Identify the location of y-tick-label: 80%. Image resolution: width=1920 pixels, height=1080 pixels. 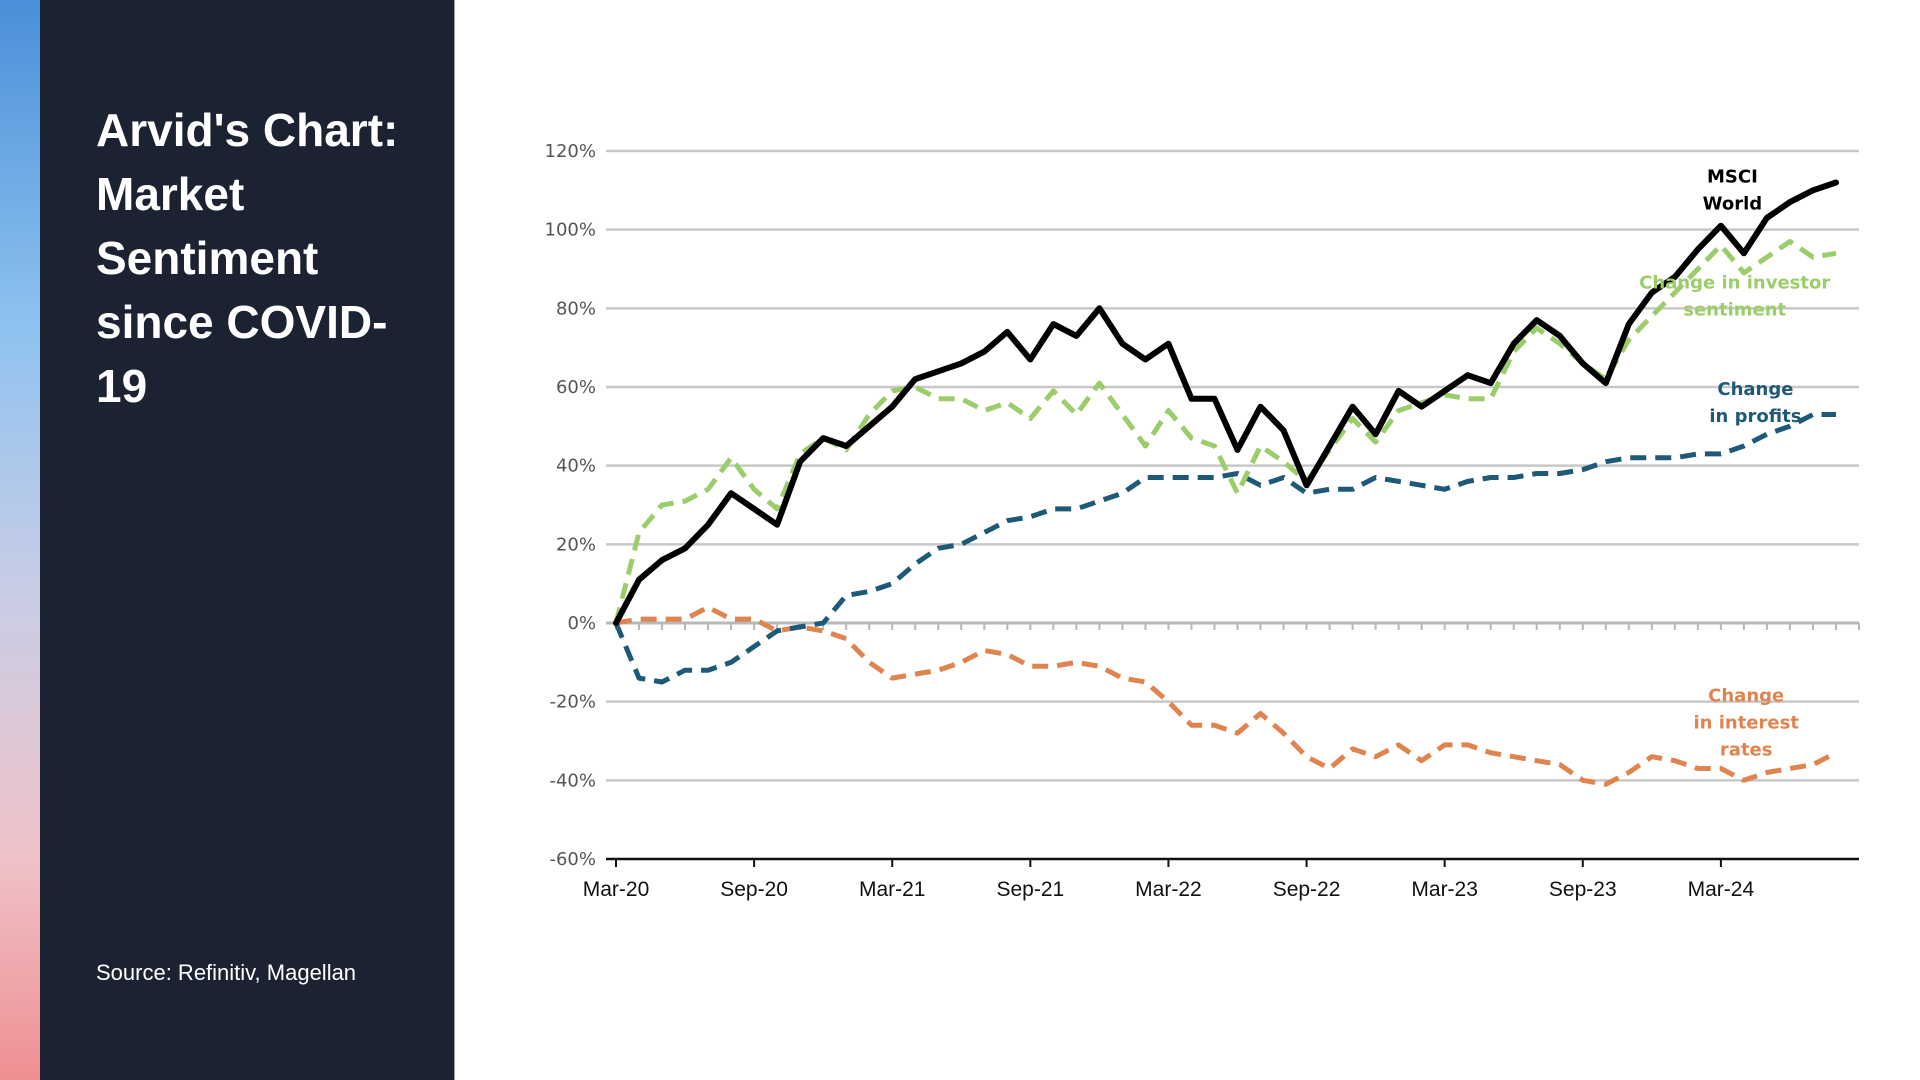
(576, 308).